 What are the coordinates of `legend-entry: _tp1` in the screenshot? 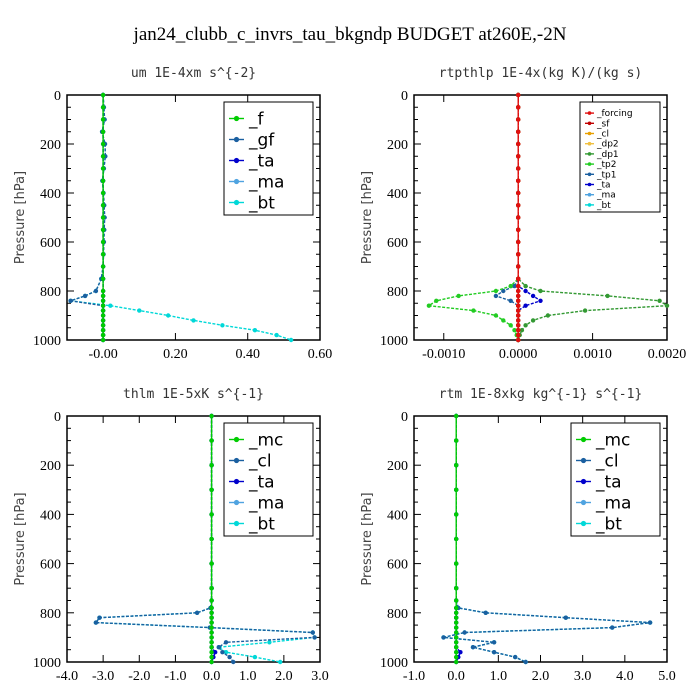 It's located at (600, 175).